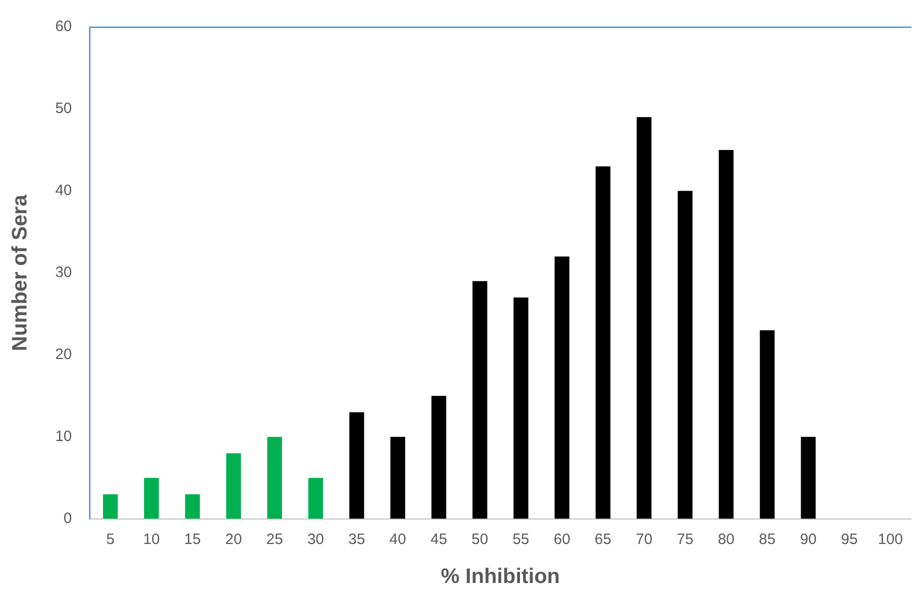 The height and width of the screenshot is (596, 915). What do you see at coordinates (849, 539) in the screenshot?
I see `x-tick-label: 95` at bounding box center [849, 539].